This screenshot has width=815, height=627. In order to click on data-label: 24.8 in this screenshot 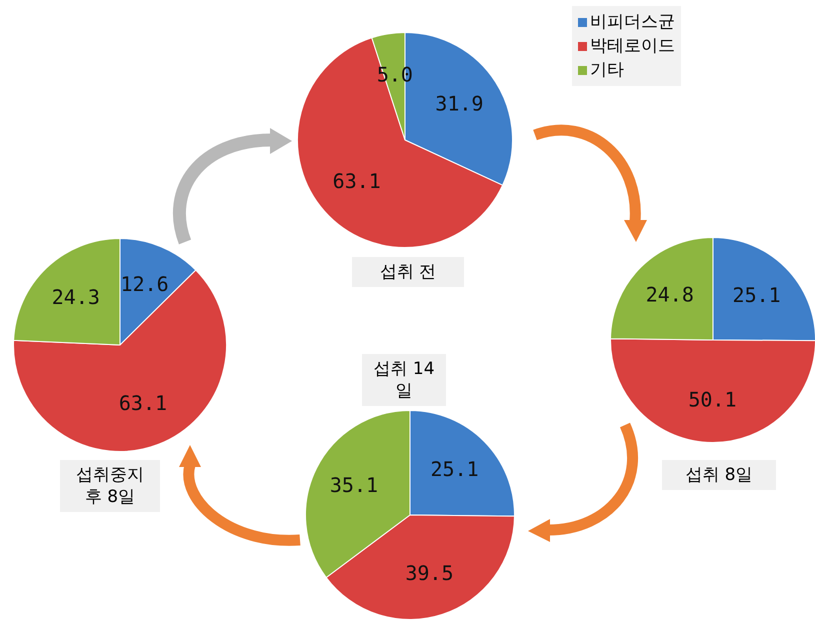, I will do `click(670, 294)`.